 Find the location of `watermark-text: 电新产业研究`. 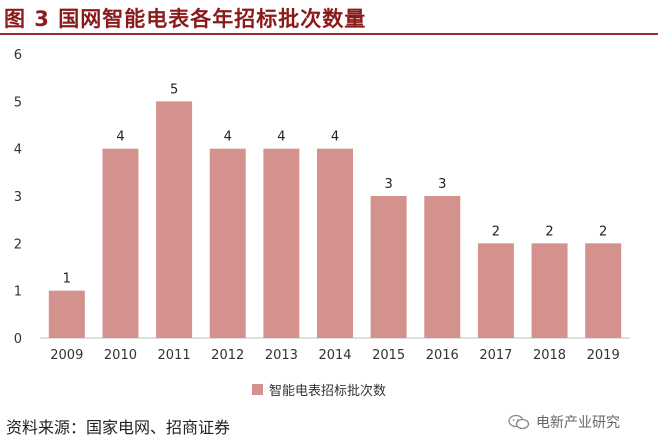

watermark-text: 电新产业研究 is located at coordinates (578, 423).